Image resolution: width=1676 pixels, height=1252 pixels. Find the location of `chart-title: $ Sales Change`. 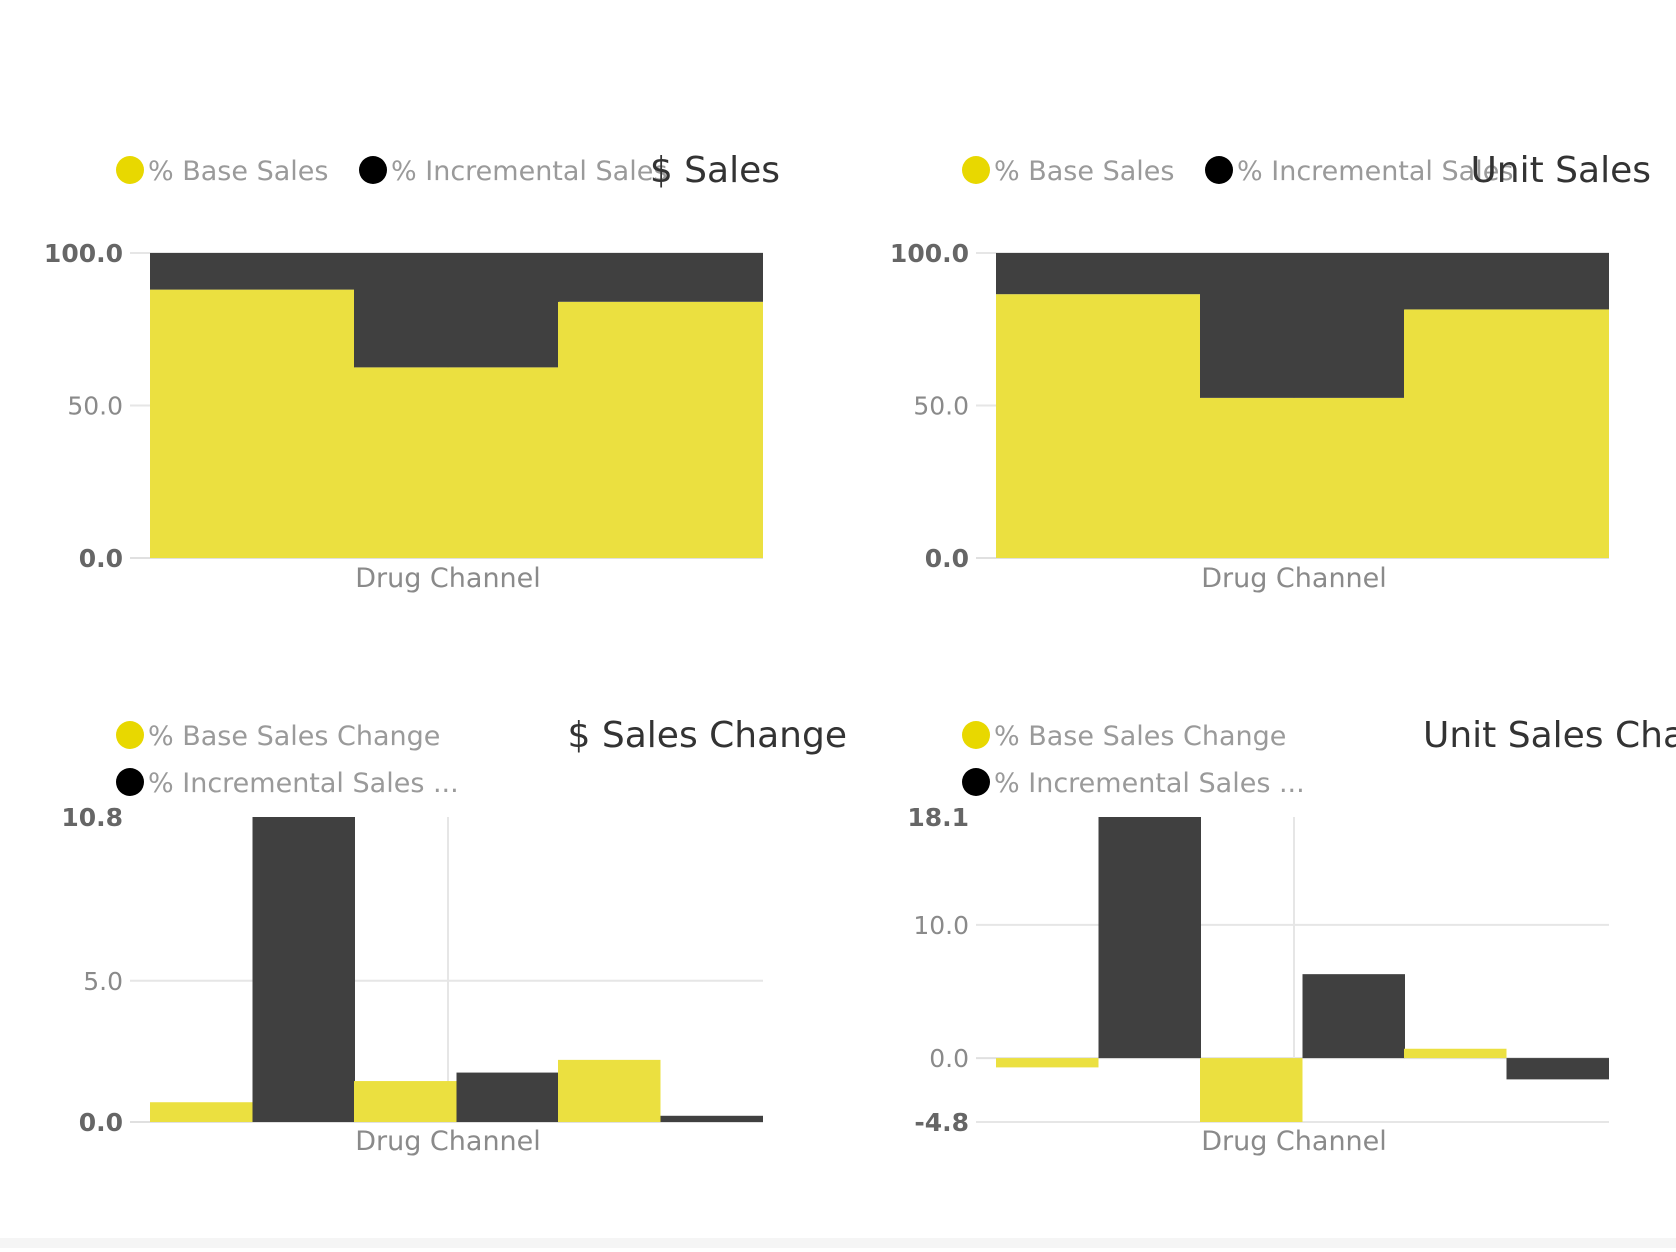

chart-title: $ Sales Change is located at coordinates (707, 735).